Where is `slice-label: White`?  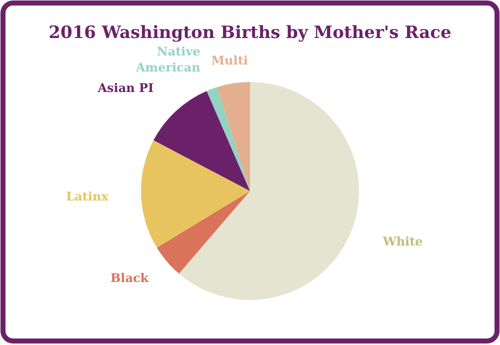
slice-label: White is located at coordinates (403, 241).